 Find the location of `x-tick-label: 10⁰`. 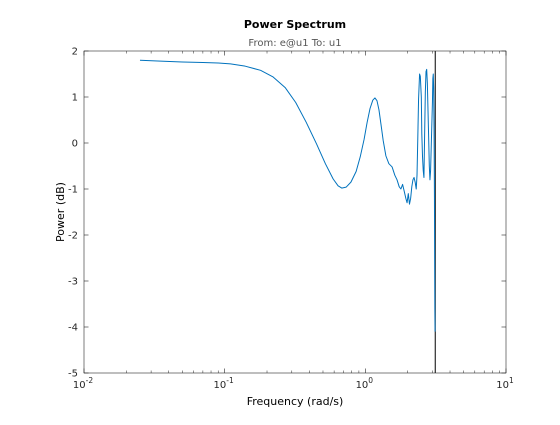

x-tick-label: 10⁰ is located at coordinates (365, 383).